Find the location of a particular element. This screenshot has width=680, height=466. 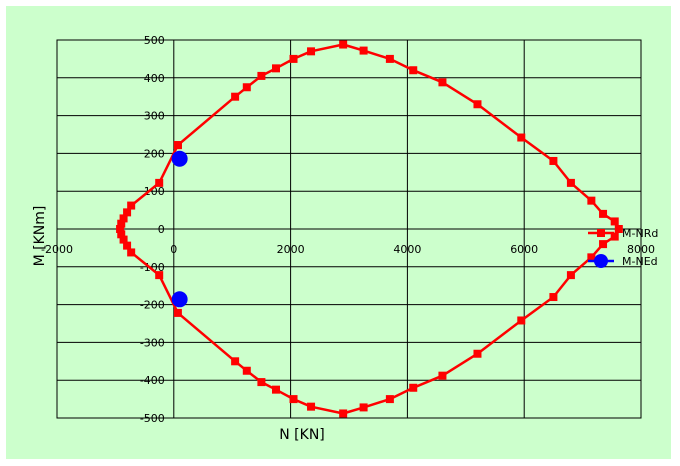

x-tick-label: 2000 is located at coordinates (291, 249).